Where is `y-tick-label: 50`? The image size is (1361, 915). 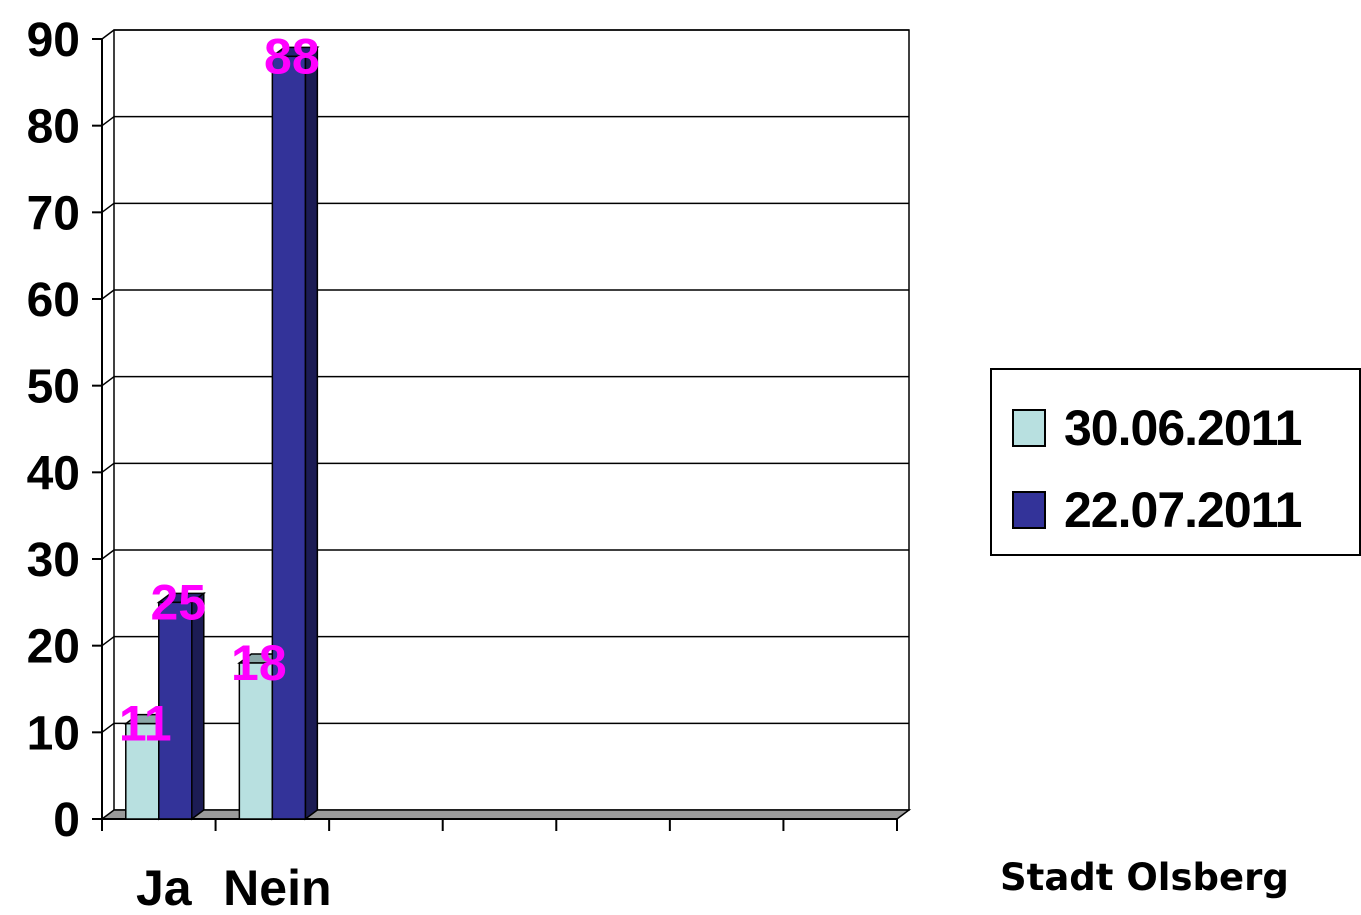 y-tick-label: 50 is located at coordinates (53, 387).